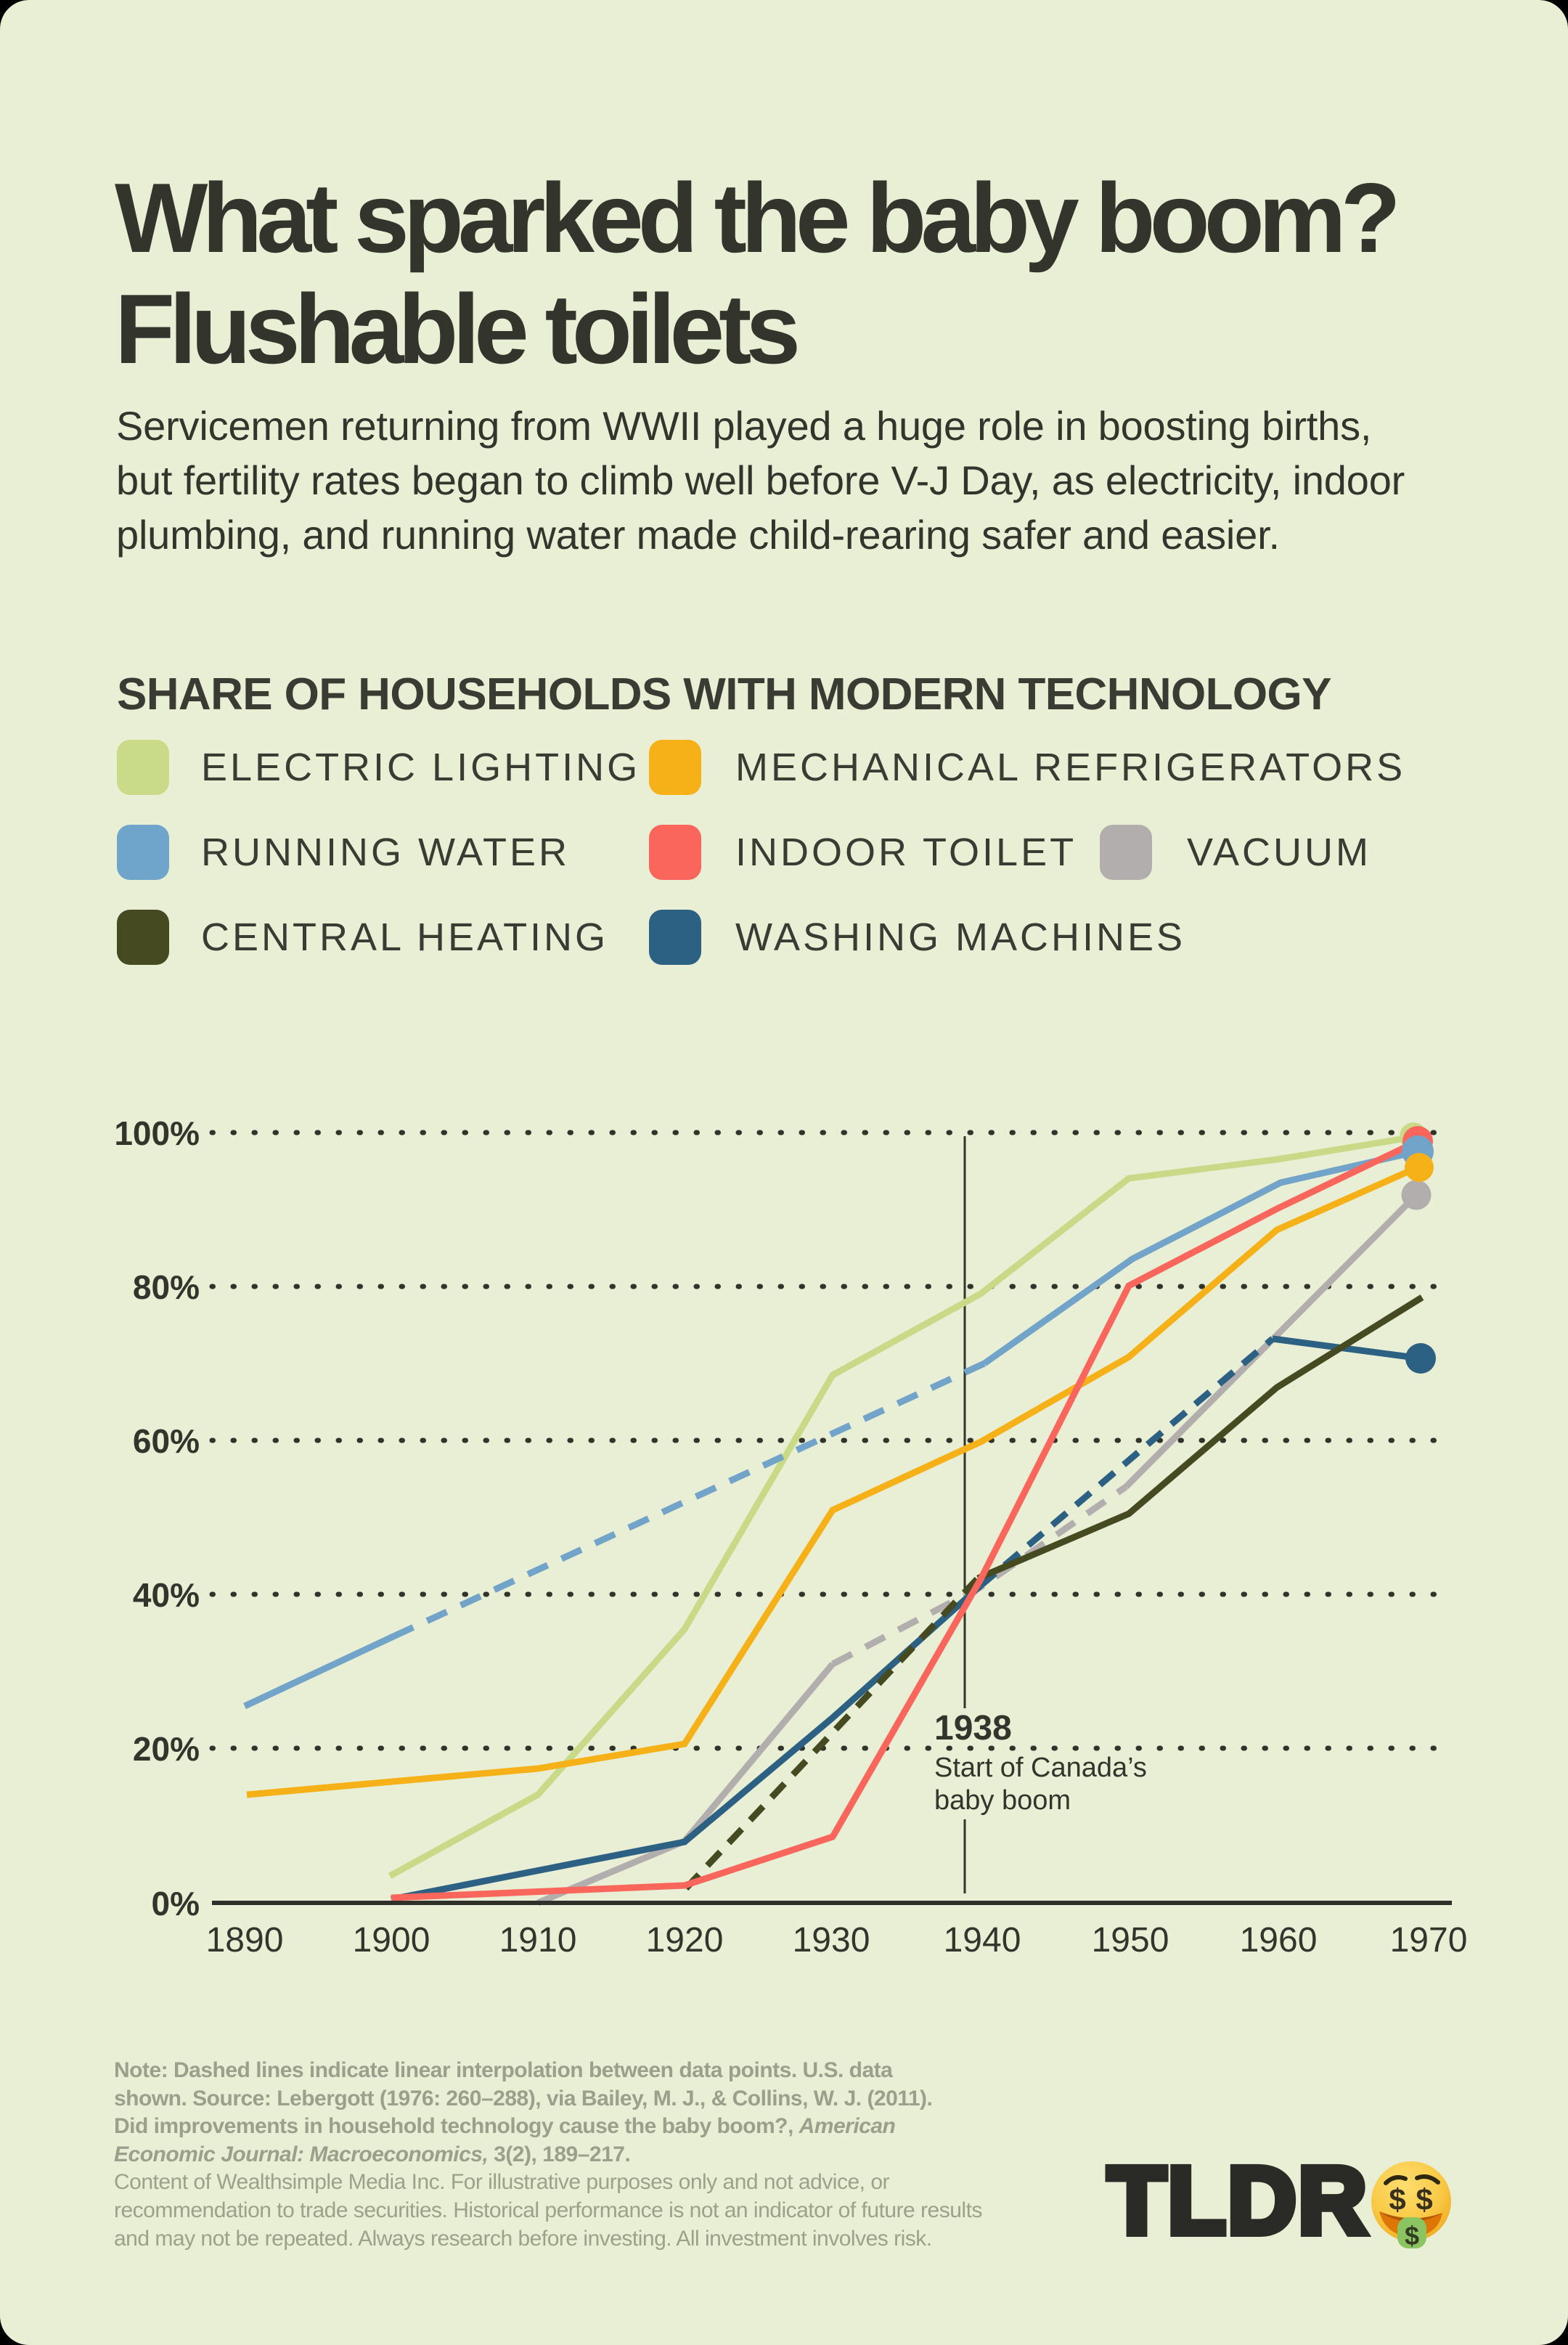 This screenshot has height=2345, width=1568. Describe the element at coordinates (1041, 1768) in the screenshot. I see `svg-text: Start of Canada’s` at that location.